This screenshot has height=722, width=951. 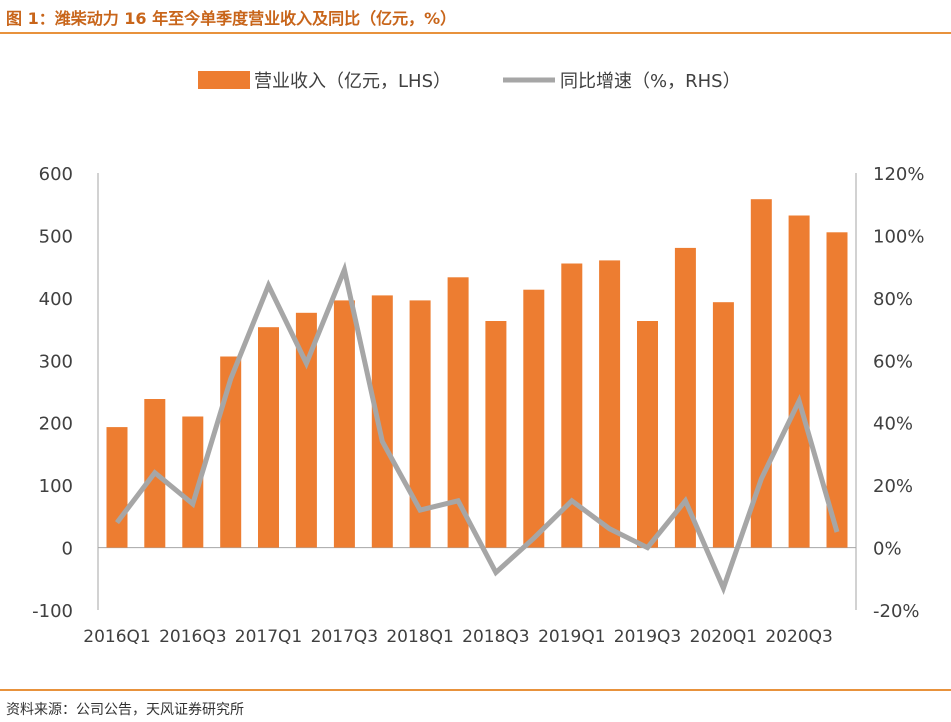 What do you see at coordinates (192, 637) in the screenshot?
I see `x-tick-label: 2016Q3` at bounding box center [192, 637].